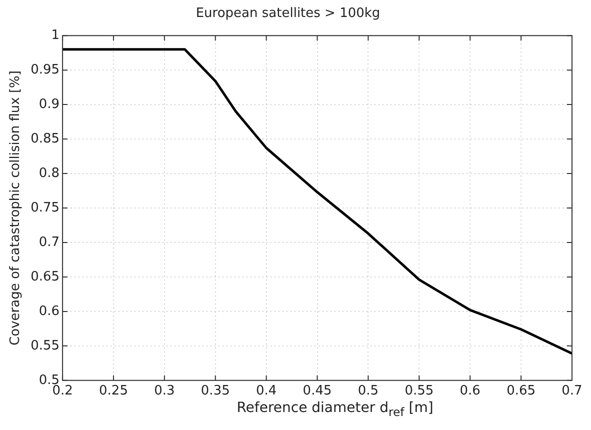 This screenshot has width=591, height=430. Describe the element at coordinates (266, 391) in the screenshot. I see `x-tick-label: 0.4` at that location.